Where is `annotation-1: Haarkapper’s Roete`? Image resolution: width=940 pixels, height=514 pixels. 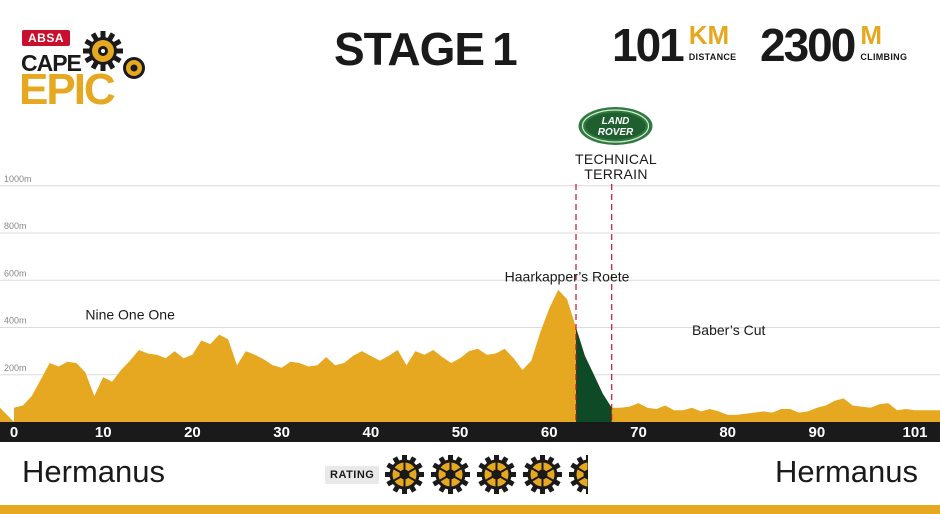
annotation-1: Haarkapper’s Roete is located at coordinates (567, 277).